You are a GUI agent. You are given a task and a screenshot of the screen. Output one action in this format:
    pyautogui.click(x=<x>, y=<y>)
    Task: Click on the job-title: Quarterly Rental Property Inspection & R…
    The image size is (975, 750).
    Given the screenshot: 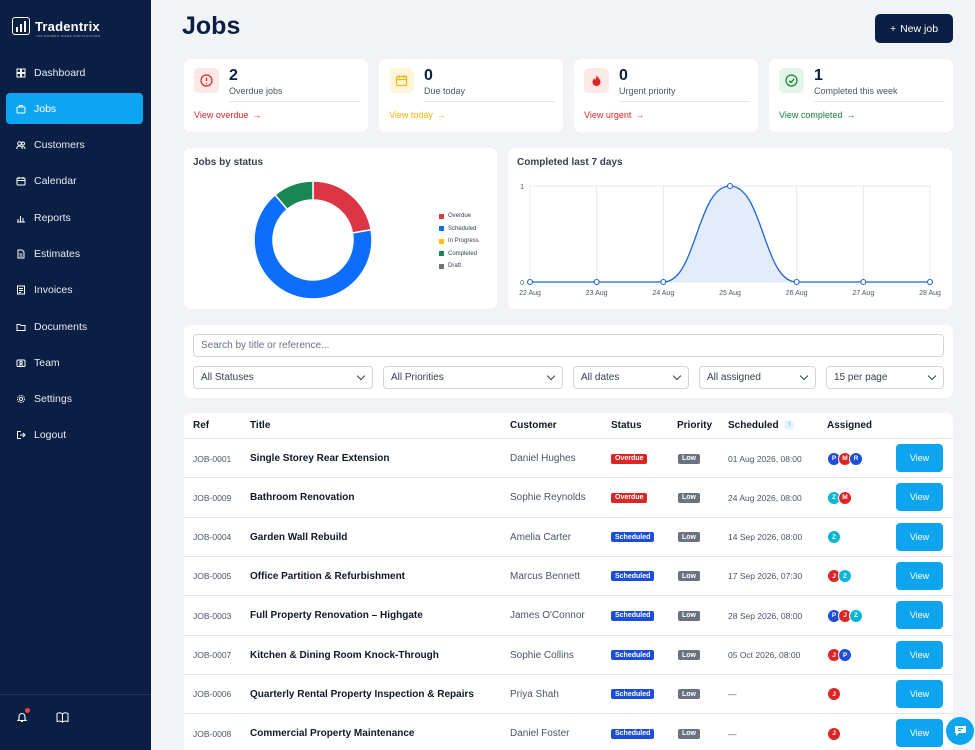 What is the action you would take?
    pyautogui.click(x=362, y=694)
    